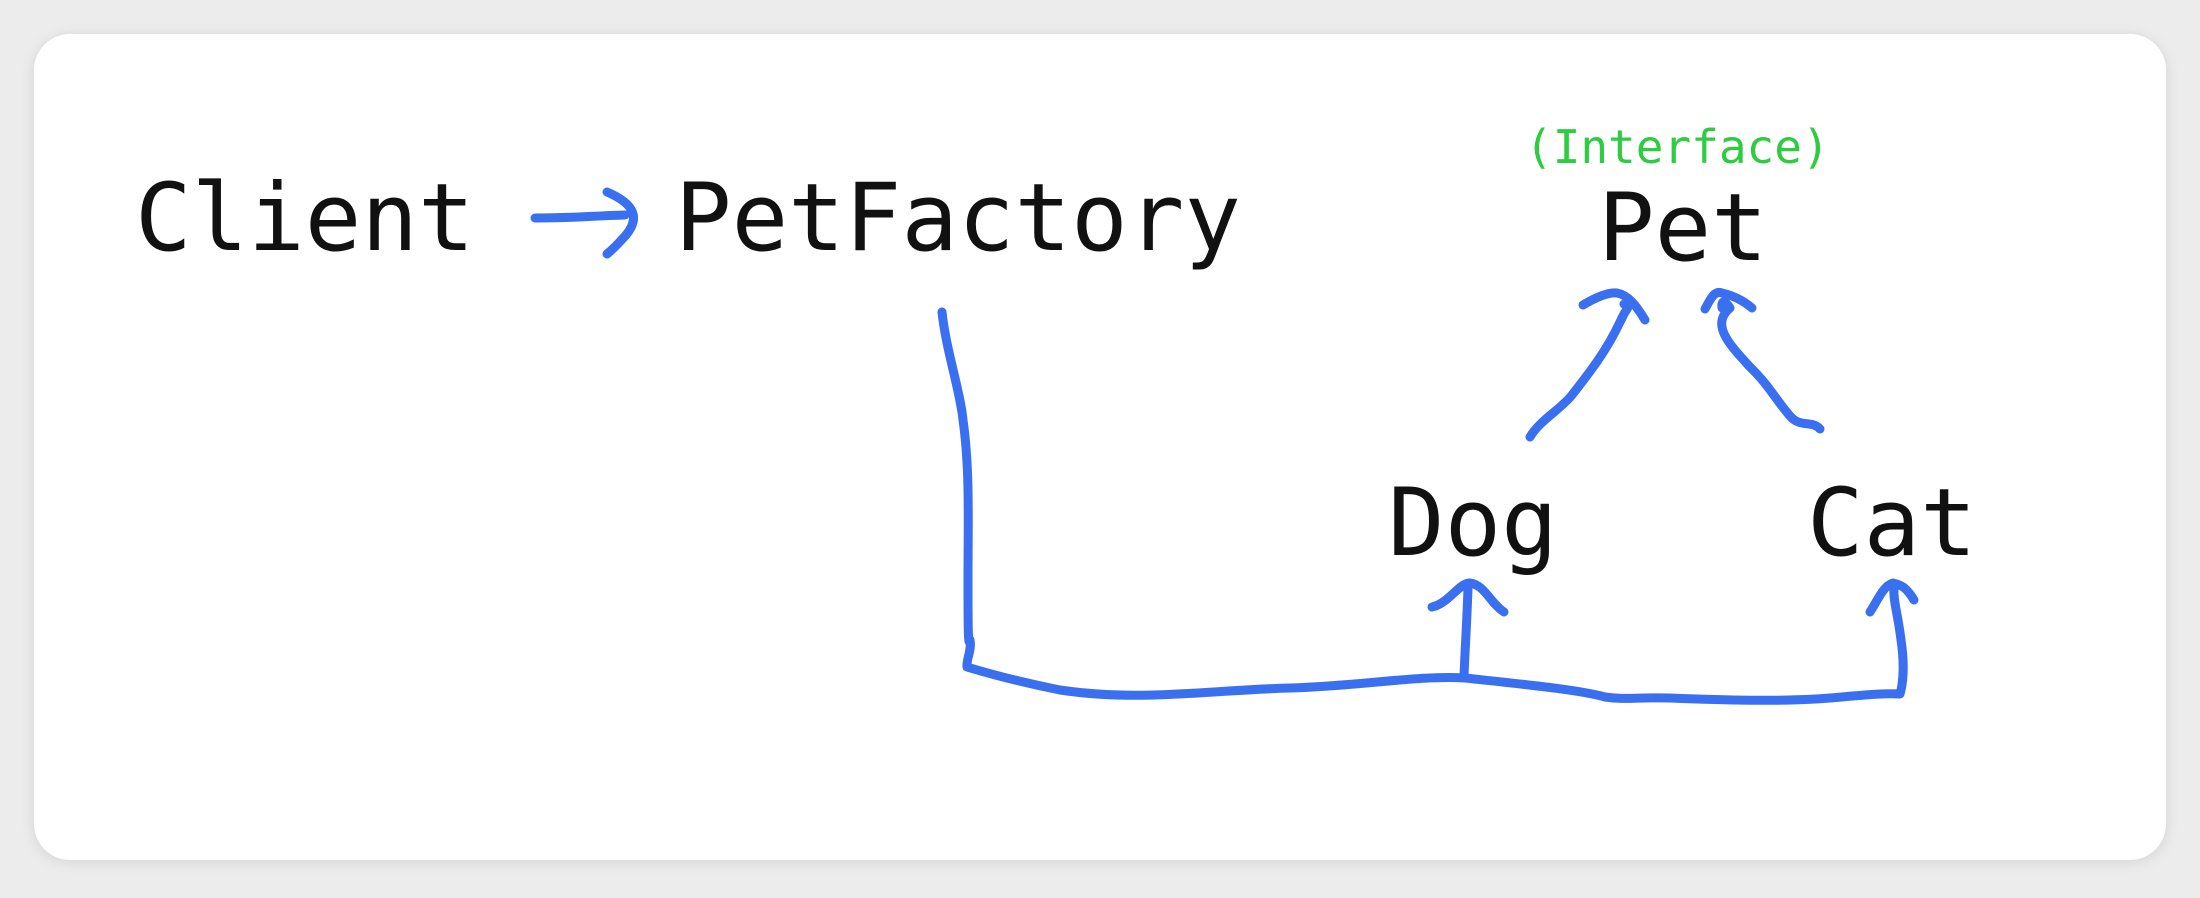  Describe the element at coordinates (1728, 301) in the screenshot. I see `arrowhead-cat-to-pet` at that location.